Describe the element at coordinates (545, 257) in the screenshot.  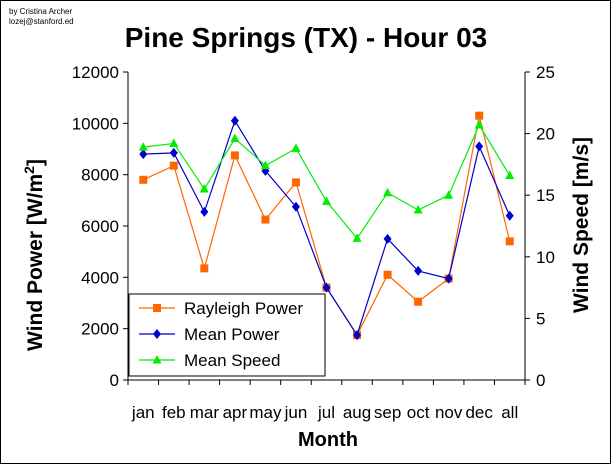
I see `y2-tick-label: 10` at that location.